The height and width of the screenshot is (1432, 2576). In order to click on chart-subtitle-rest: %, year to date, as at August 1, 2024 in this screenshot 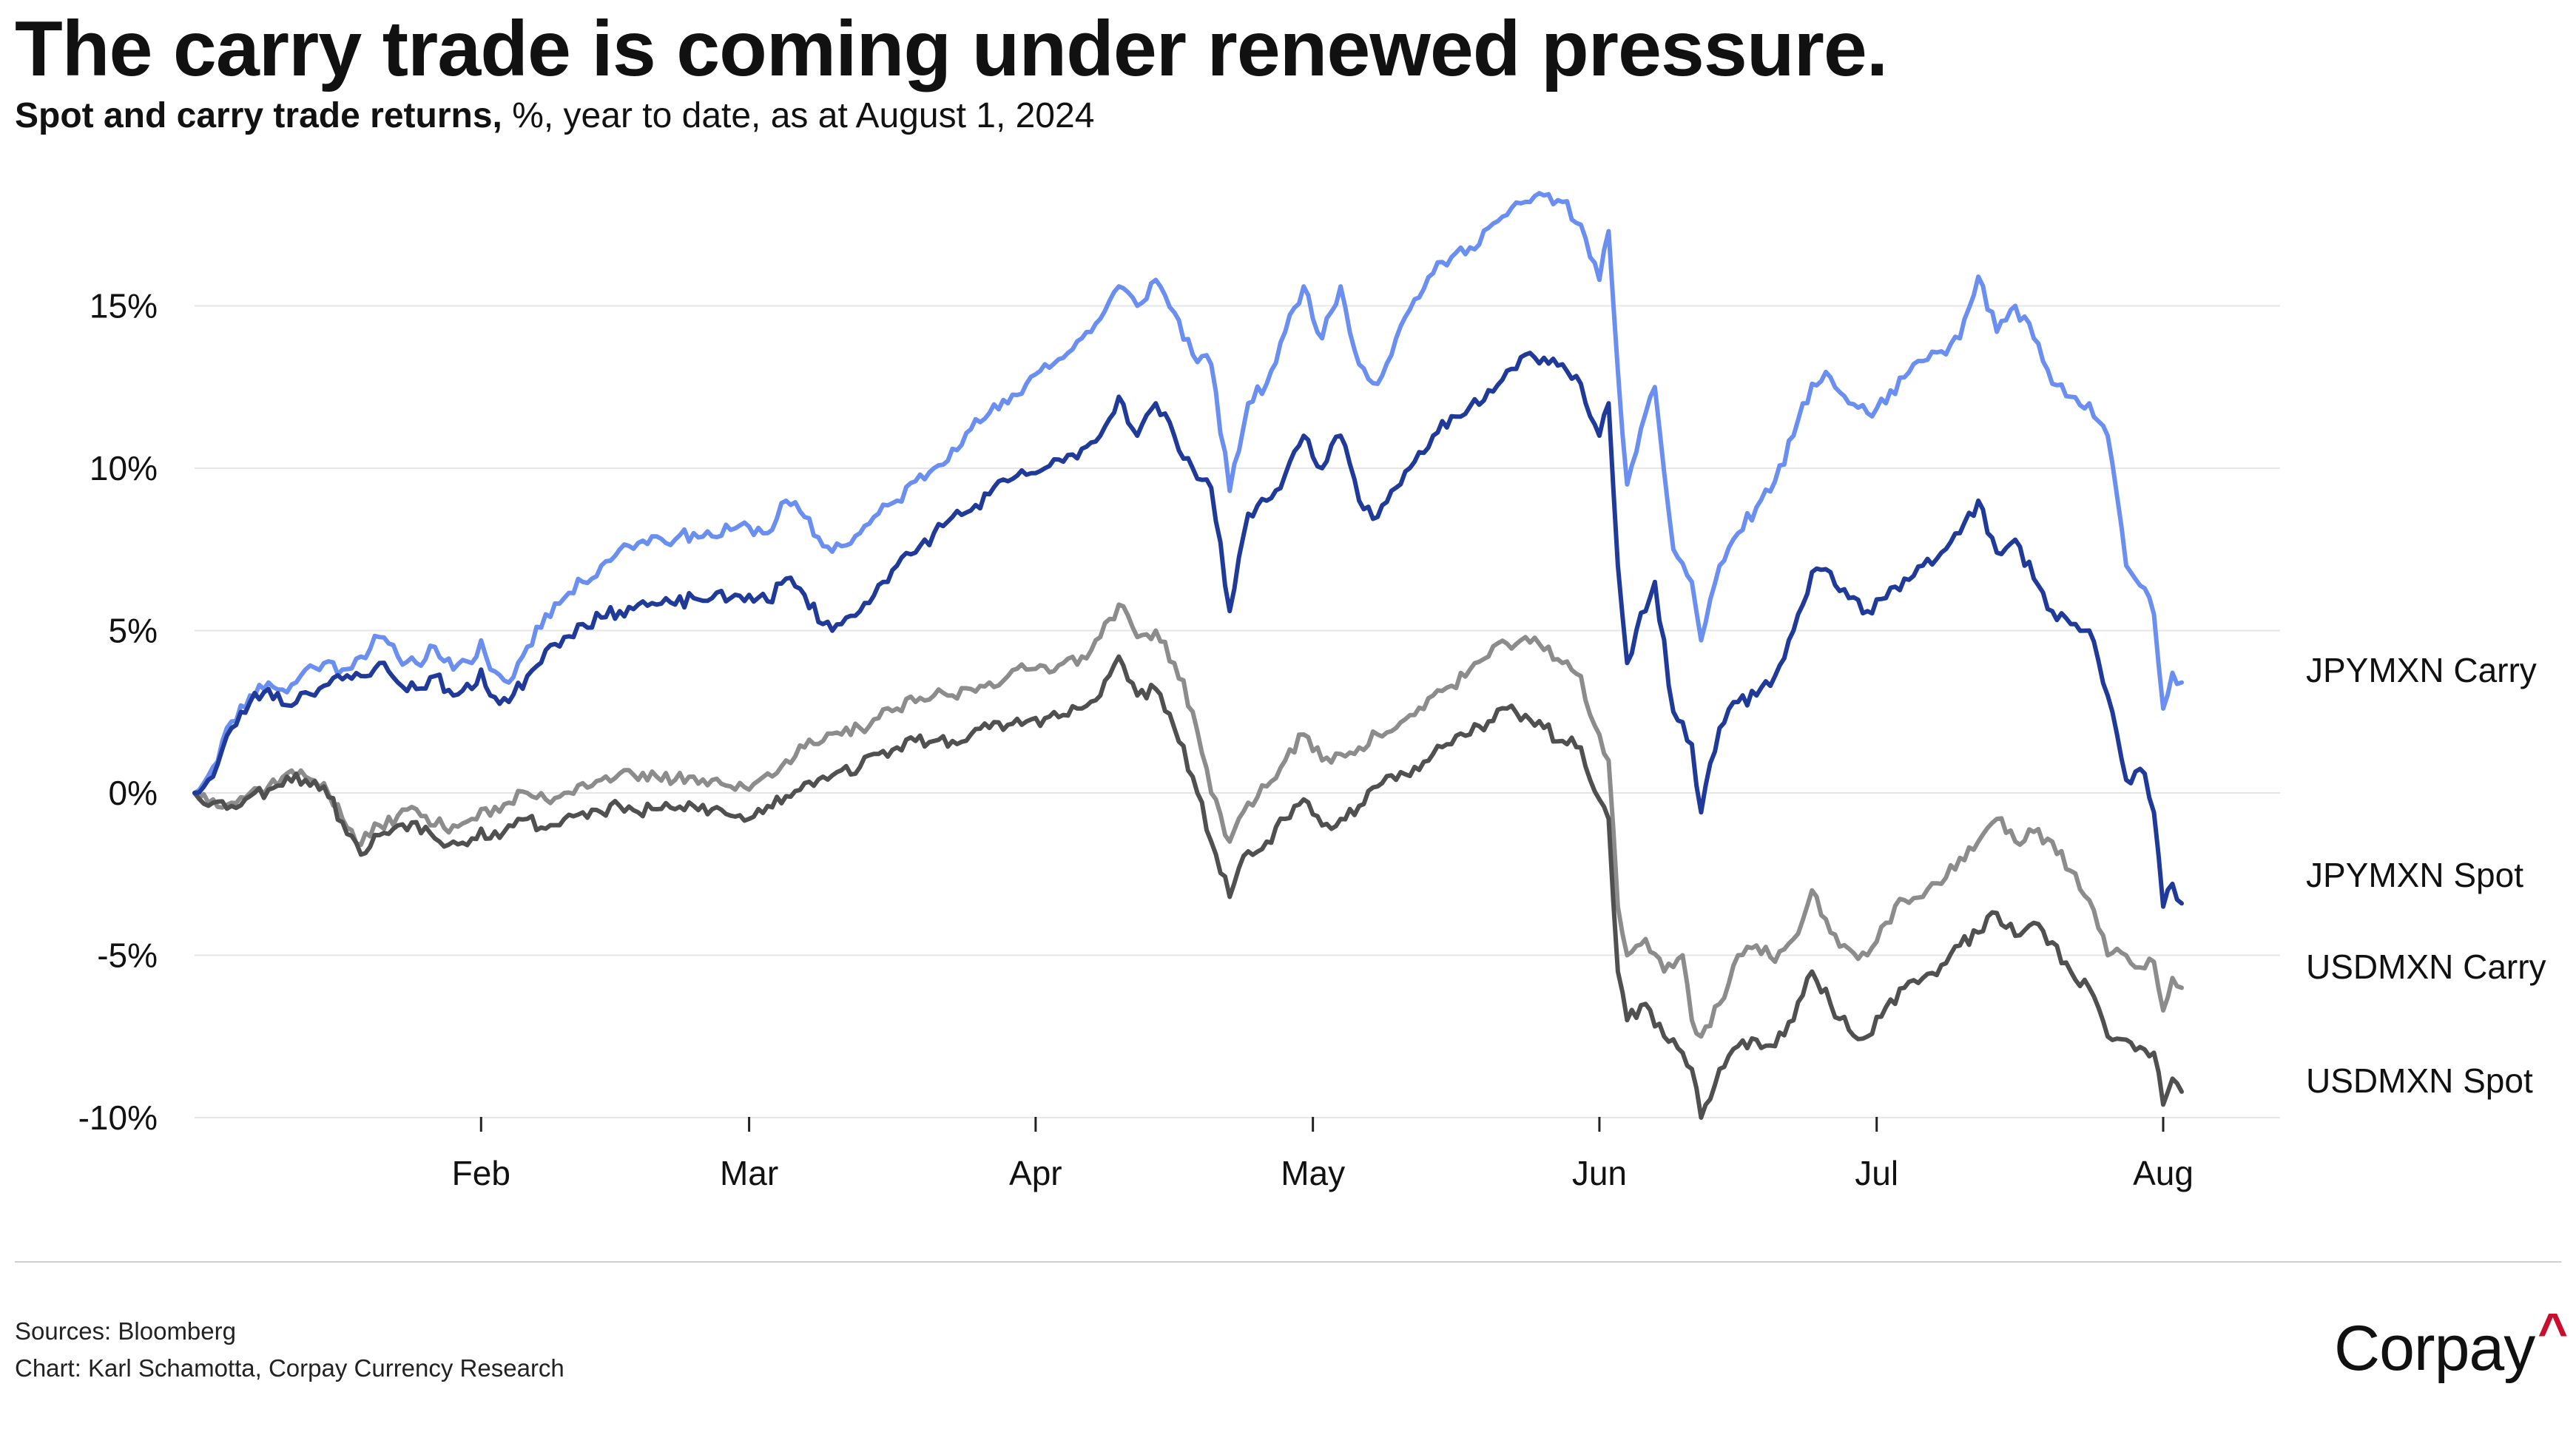, I will do `click(798, 115)`.